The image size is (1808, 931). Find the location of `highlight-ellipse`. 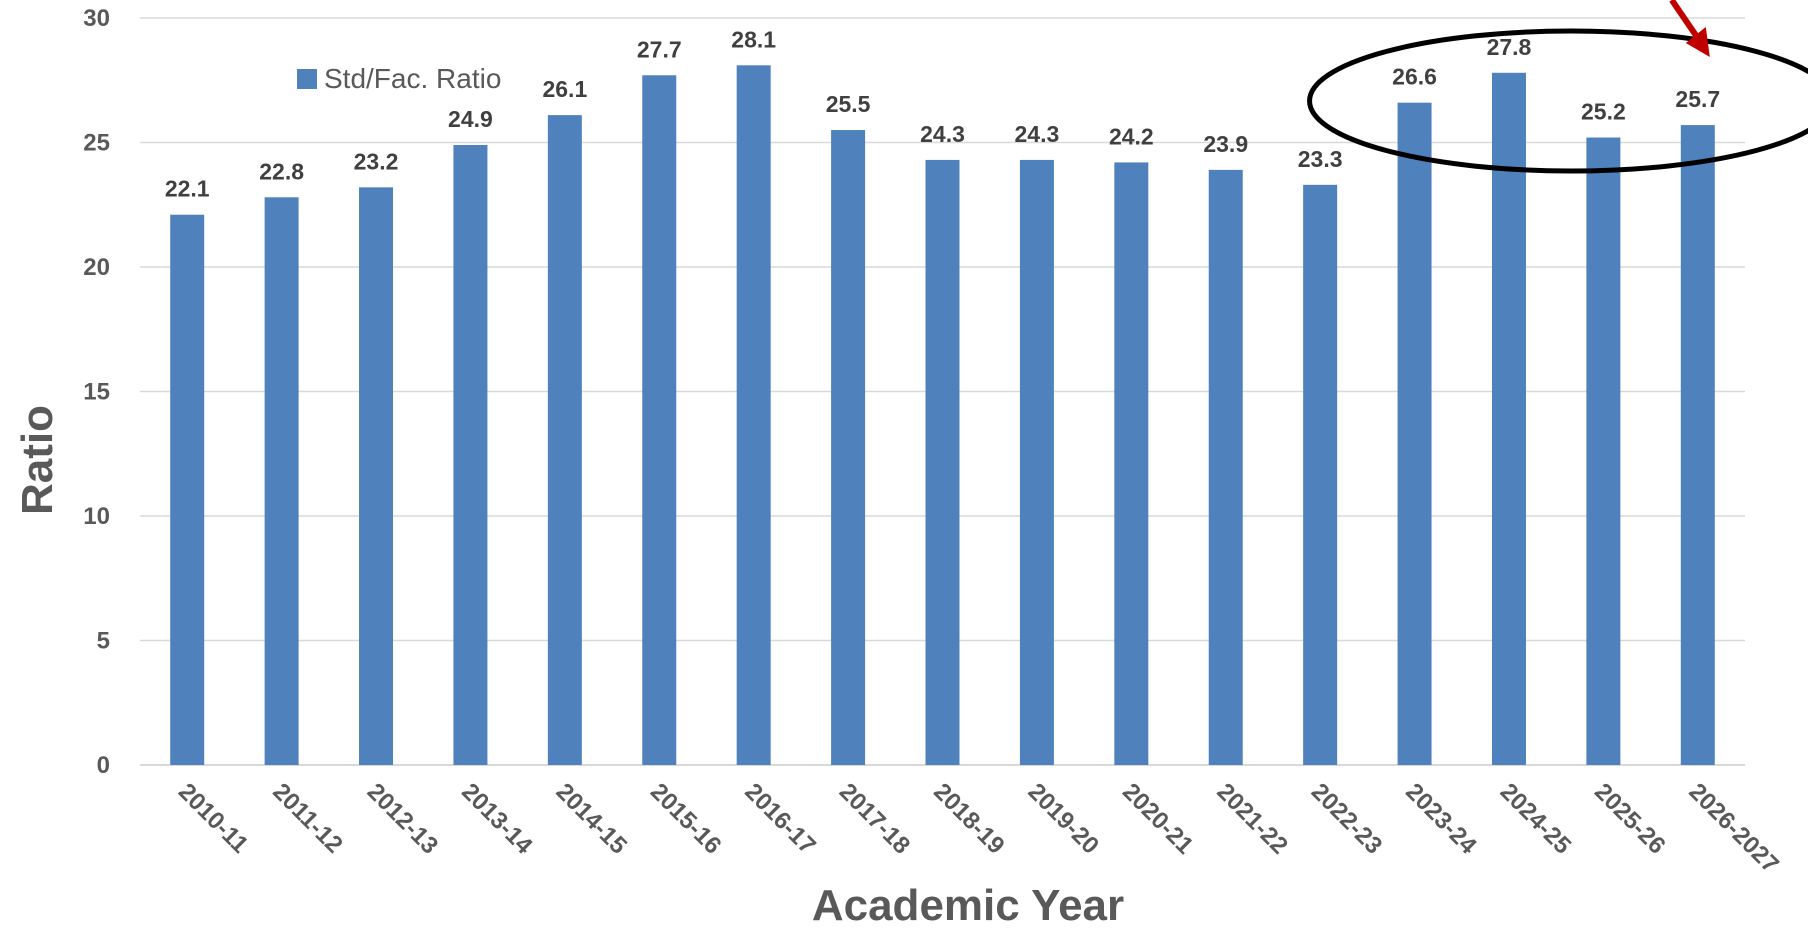

highlight-ellipse is located at coordinates (1557, 101).